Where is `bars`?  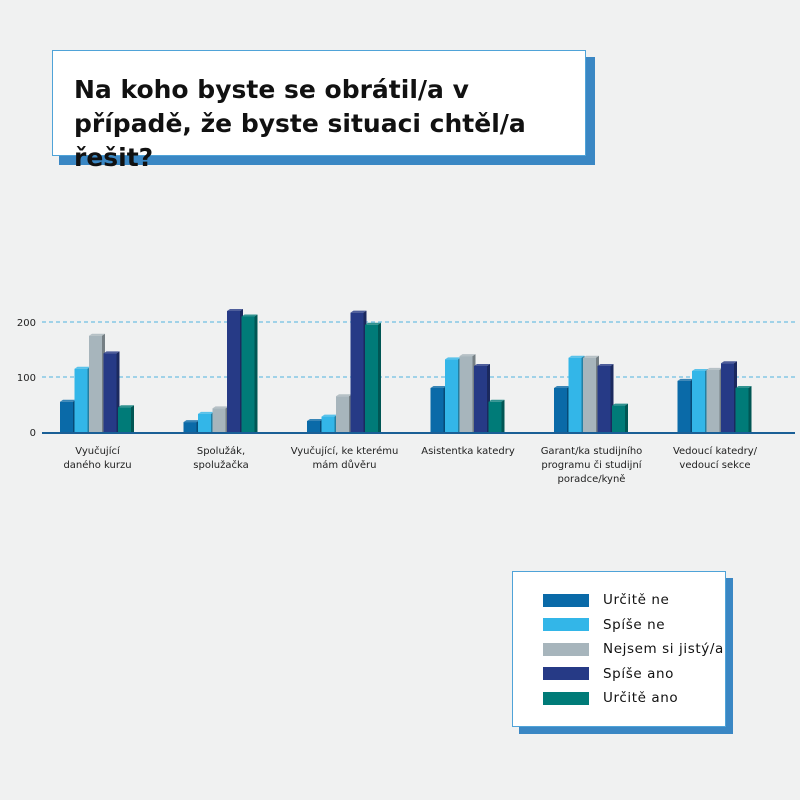 bars is located at coordinates (406, 370).